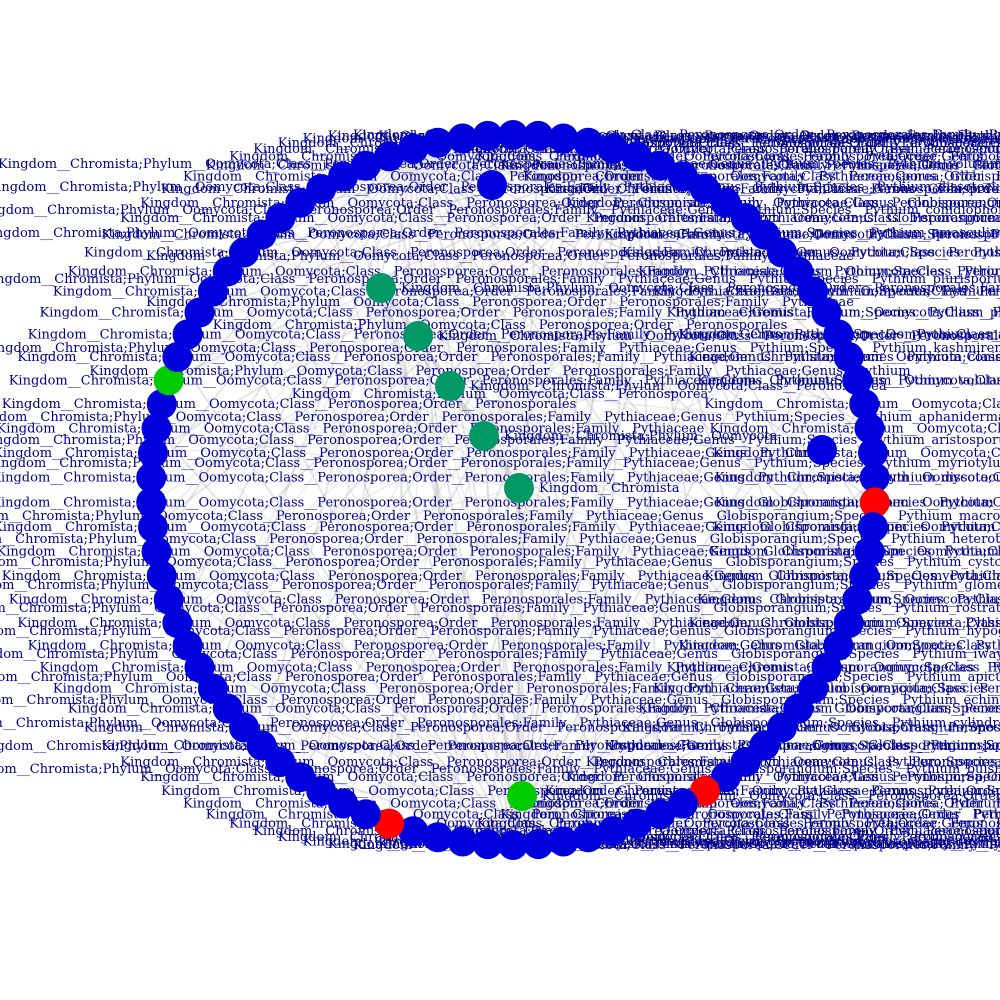  I want to click on center-node-lime, so click(522, 796).